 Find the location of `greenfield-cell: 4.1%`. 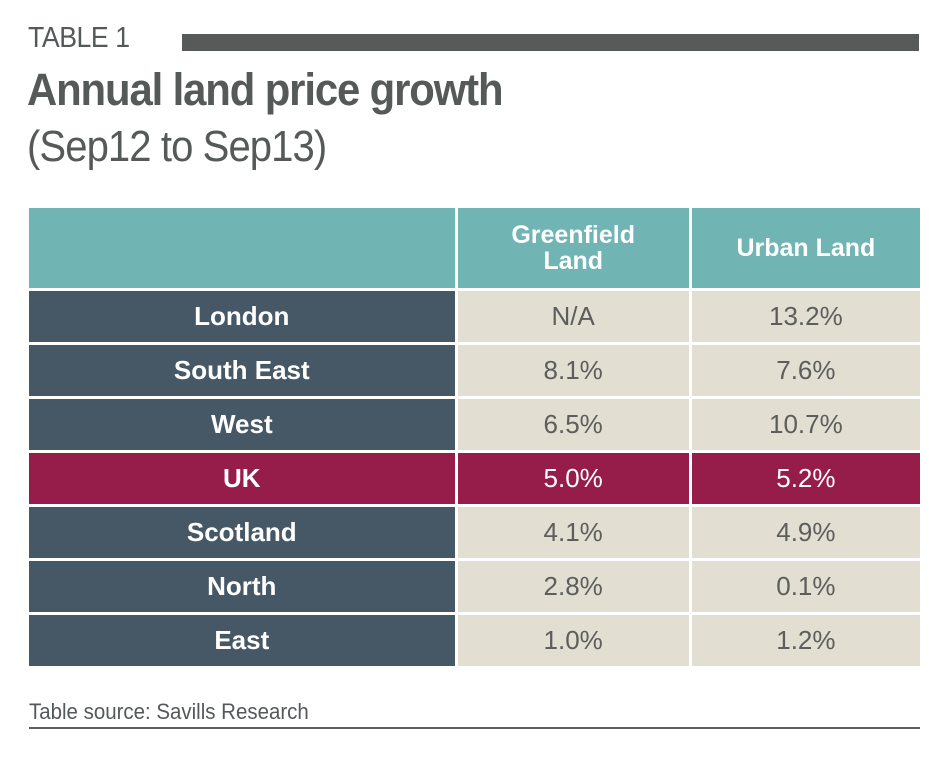

greenfield-cell: 4.1% is located at coordinates (573, 532).